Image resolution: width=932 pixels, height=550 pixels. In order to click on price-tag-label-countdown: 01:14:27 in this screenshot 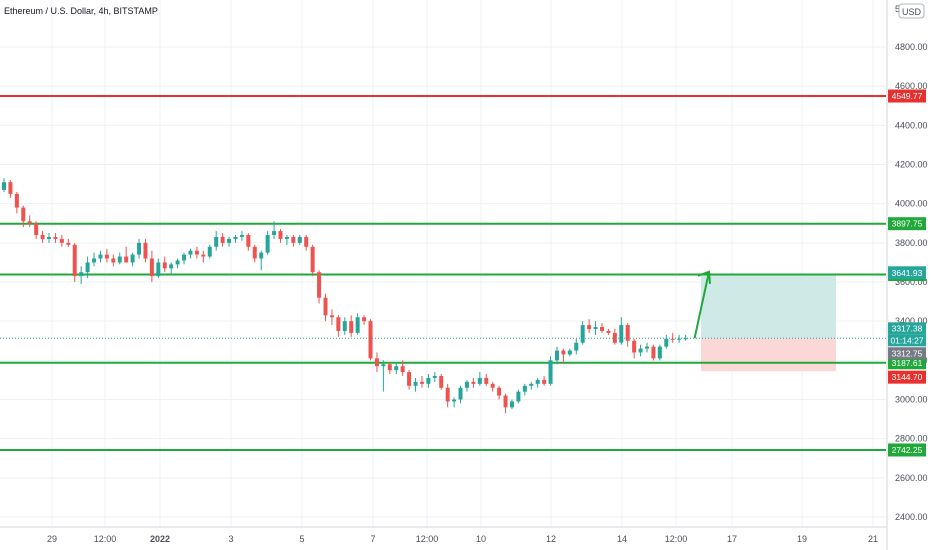, I will do `click(906, 340)`.